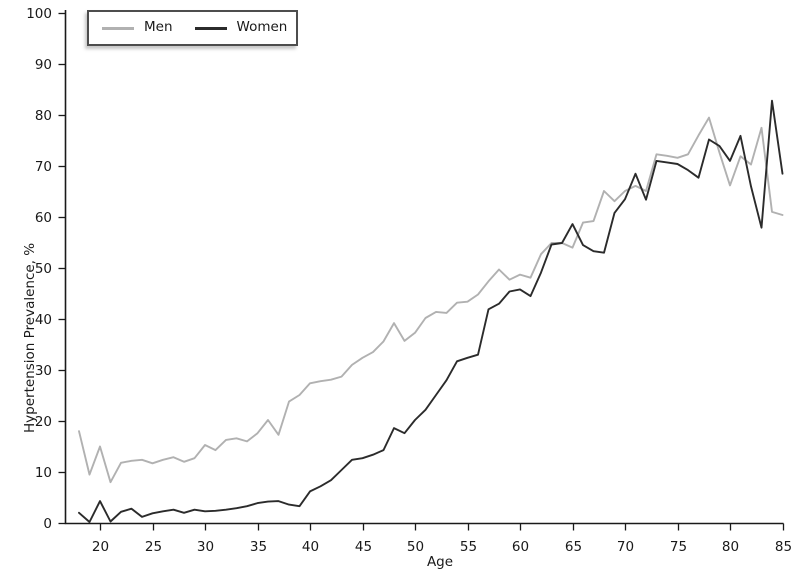 This screenshot has height=582, width=800. I want to click on legend-item-women: Women, so click(241, 27).